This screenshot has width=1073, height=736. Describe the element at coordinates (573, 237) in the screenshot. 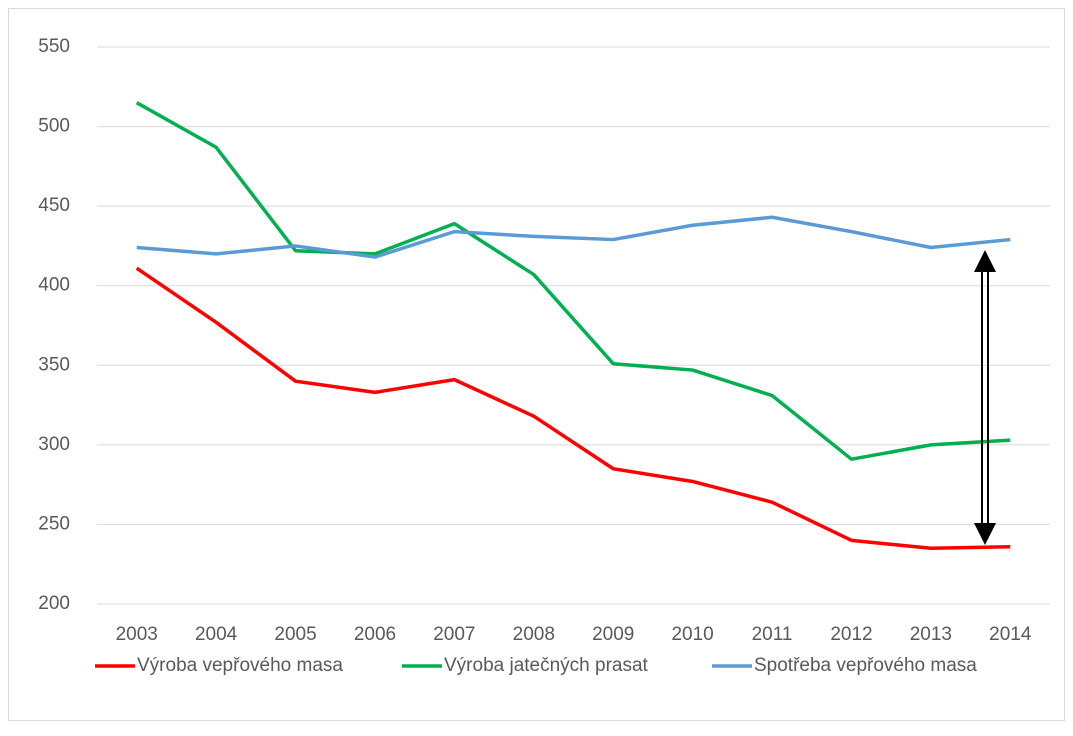

I see `series-line` at that location.